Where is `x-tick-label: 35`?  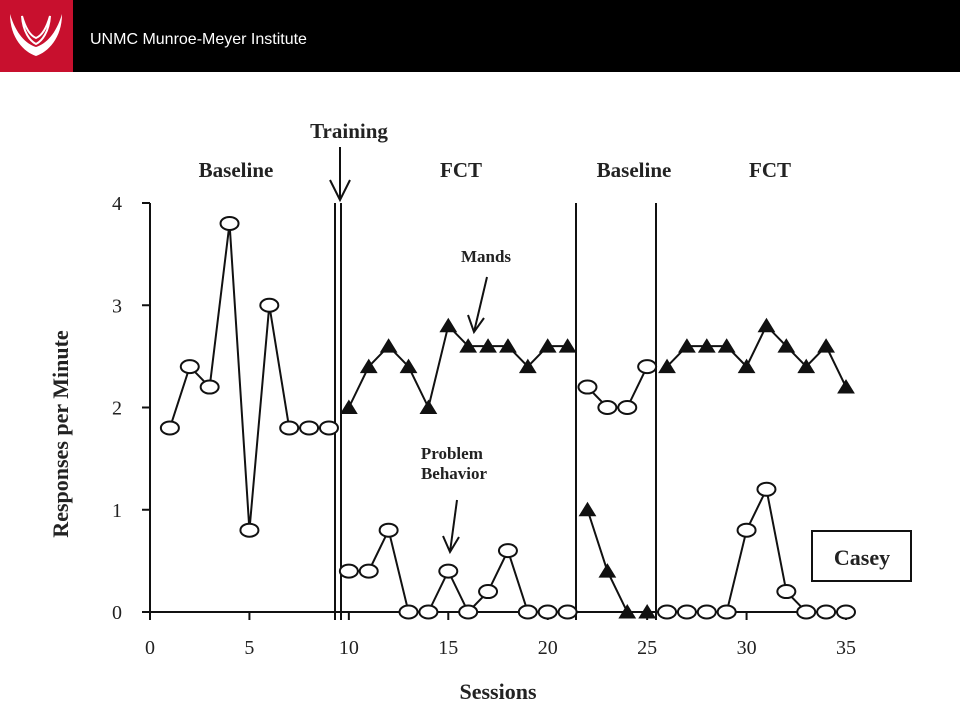
x-tick-label: 35 is located at coordinates (846, 648).